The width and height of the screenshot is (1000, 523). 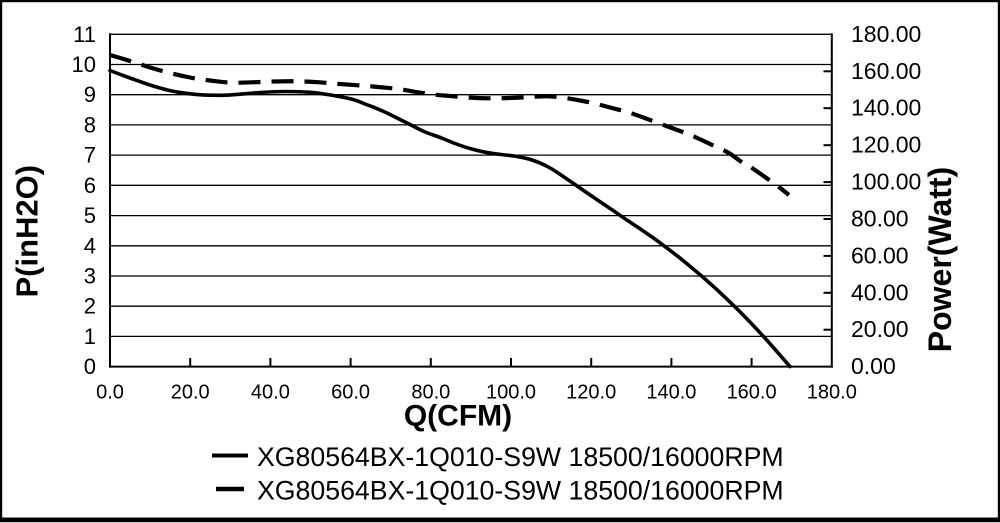 What do you see at coordinates (270, 393) in the screenshot?
I see `svg-text: 40.0` at bounding box center [270, 393].